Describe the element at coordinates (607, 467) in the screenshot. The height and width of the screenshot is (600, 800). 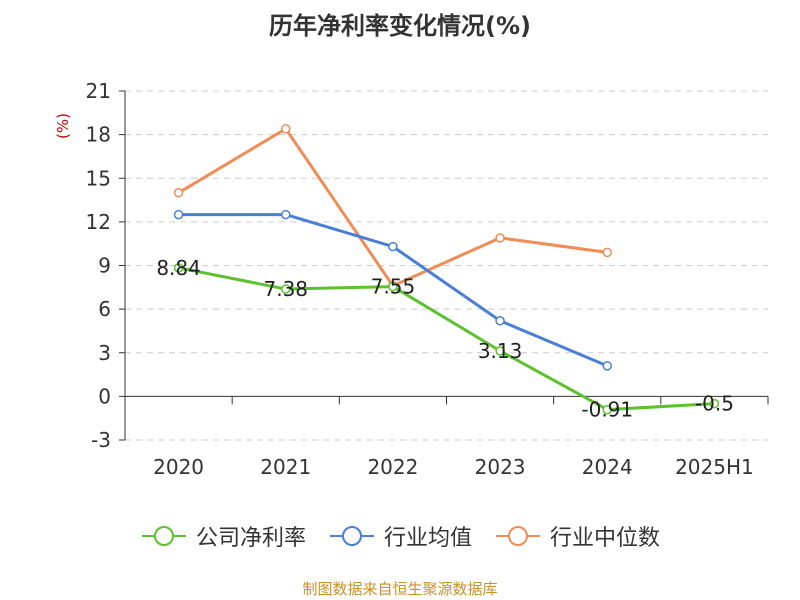
I see `x-tick-label: 2024` at that location.